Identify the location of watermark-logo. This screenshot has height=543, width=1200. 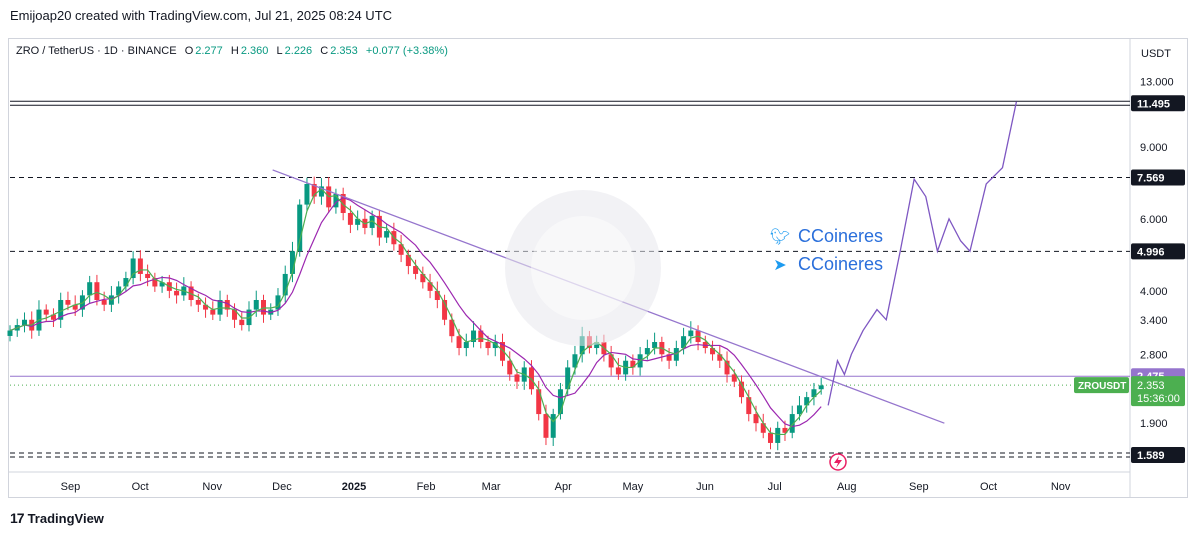
(583, 268).